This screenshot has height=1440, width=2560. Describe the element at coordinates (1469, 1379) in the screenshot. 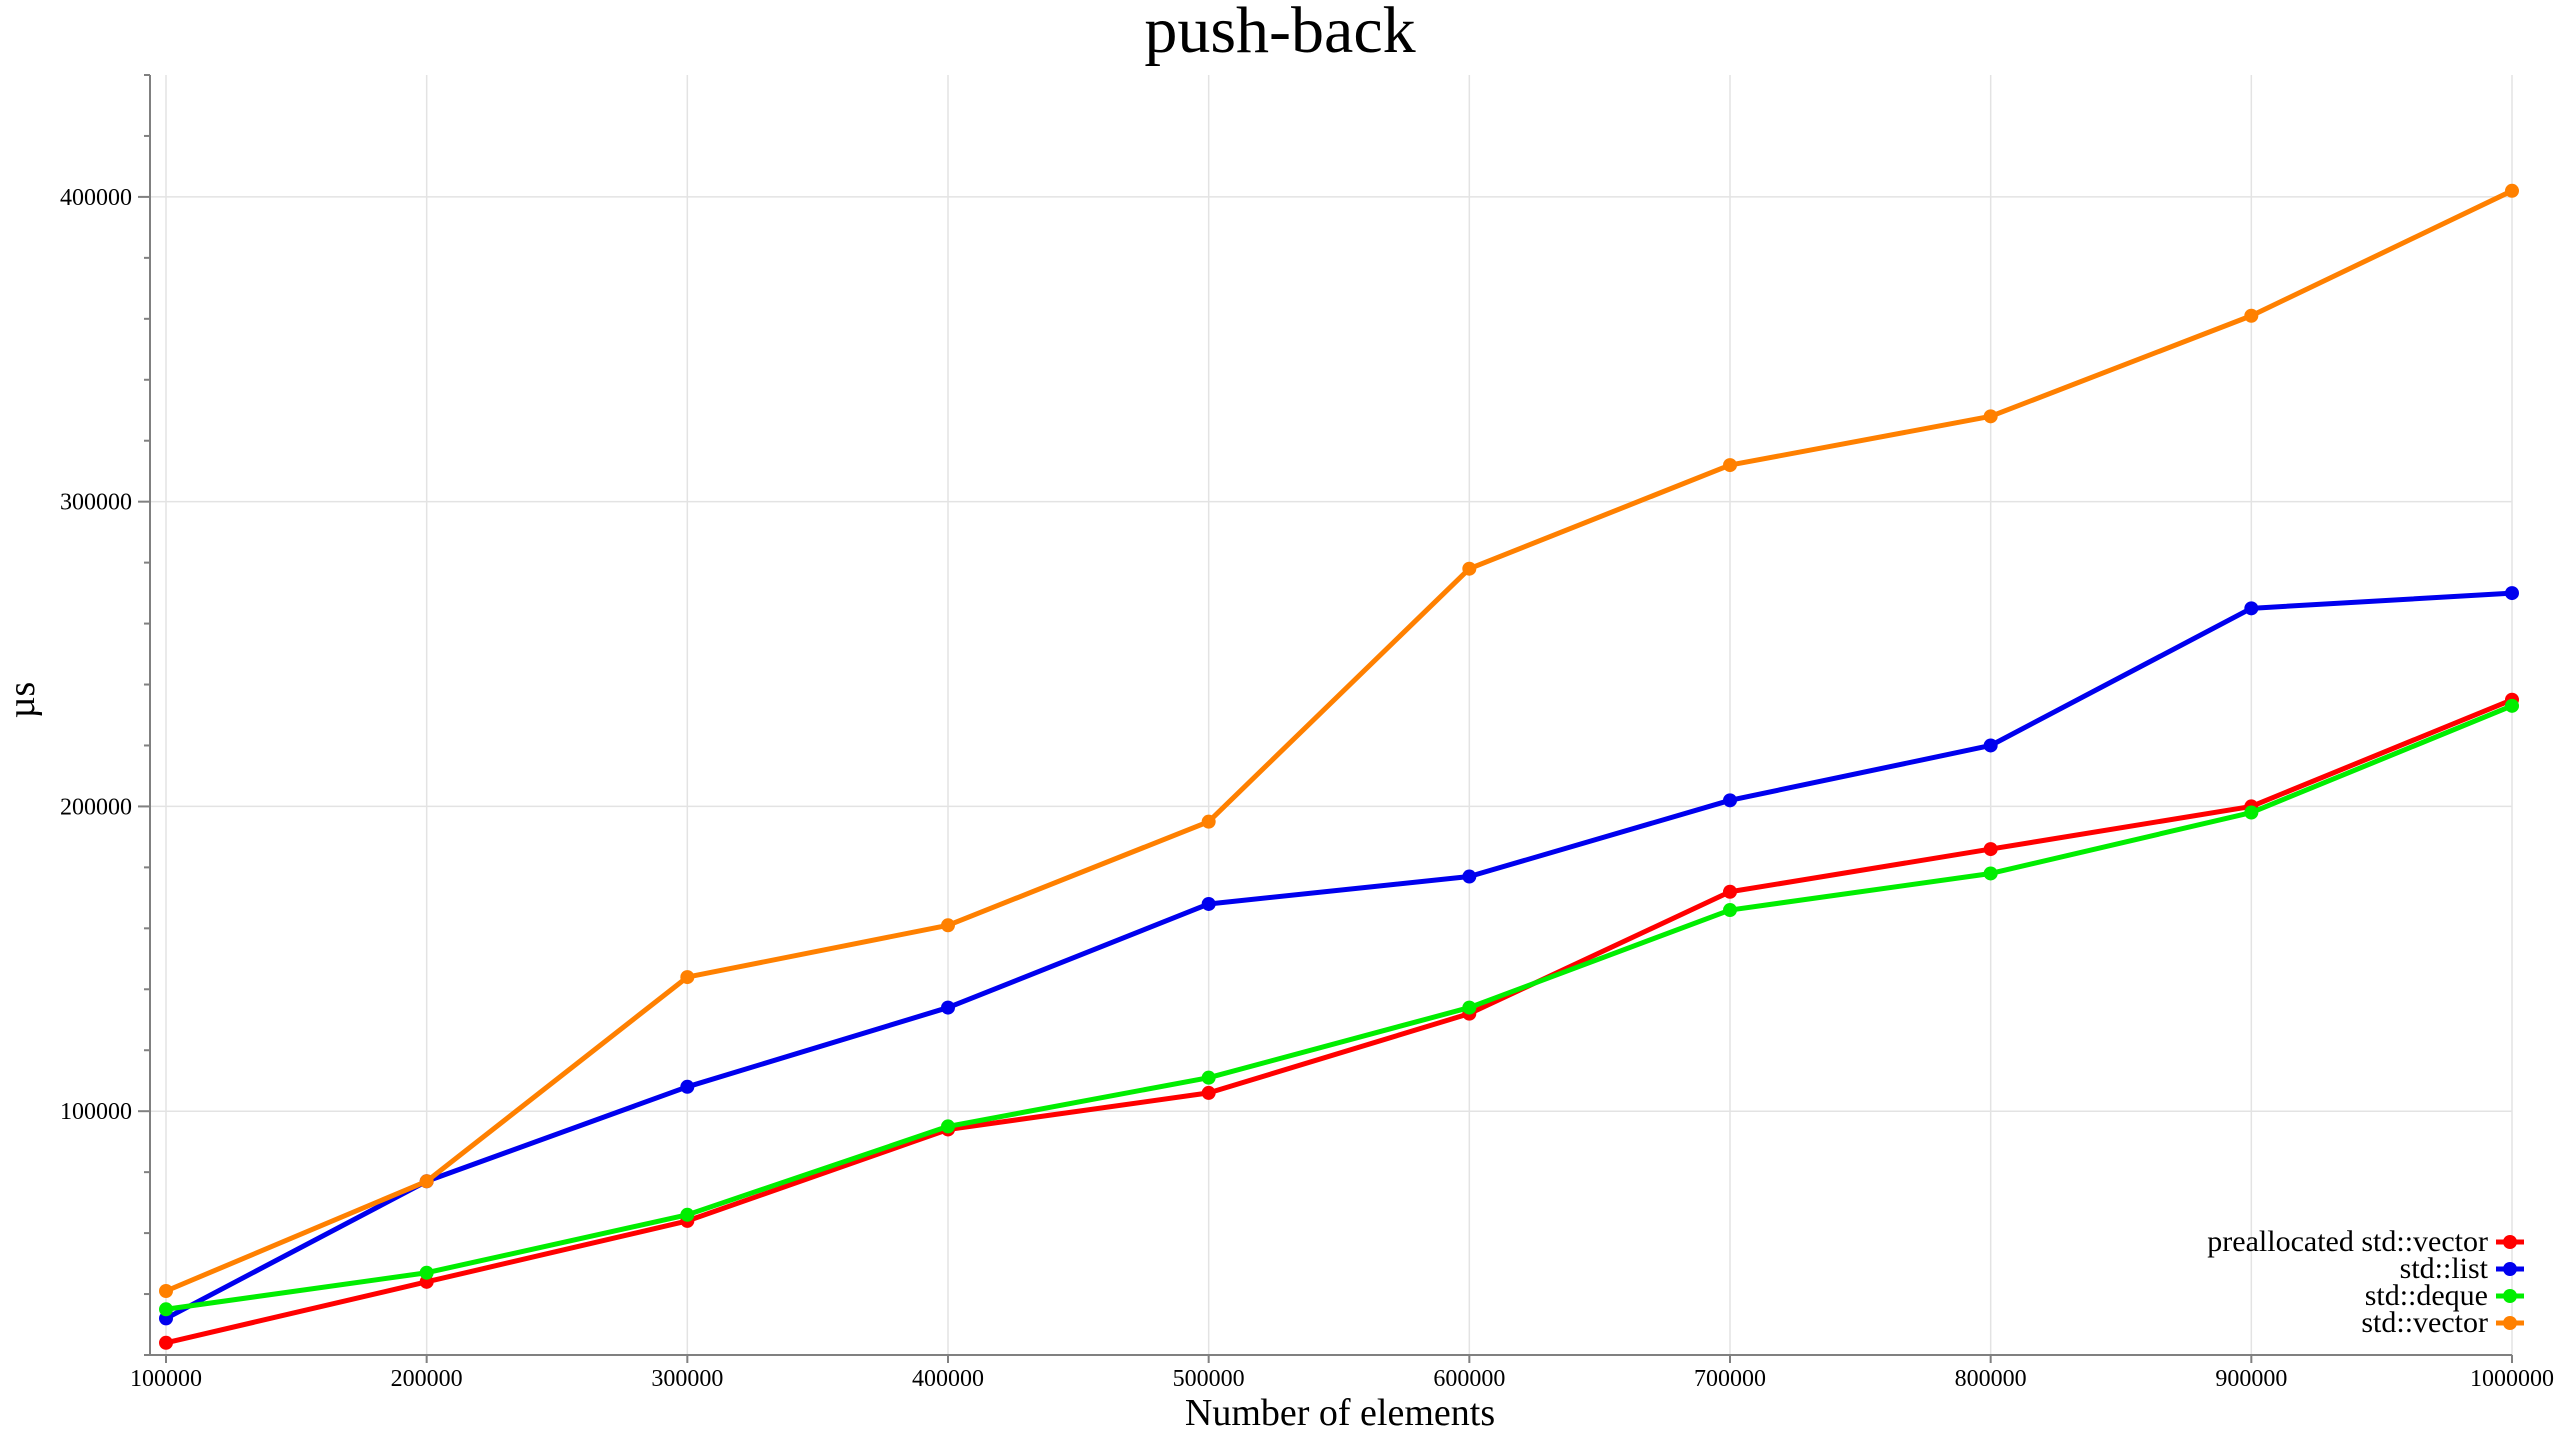

I see `x-tick-label: 600000` at that location.